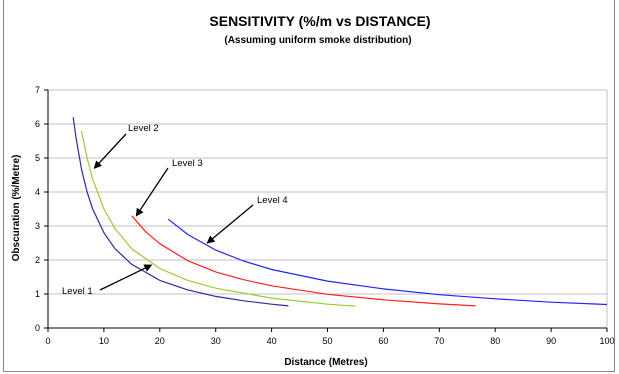  What do you see at coordinates (16, 208) in the screenshot?
I see `y-axis-label: Obscuration (%/Metre)` at bounding box center [16, 208].